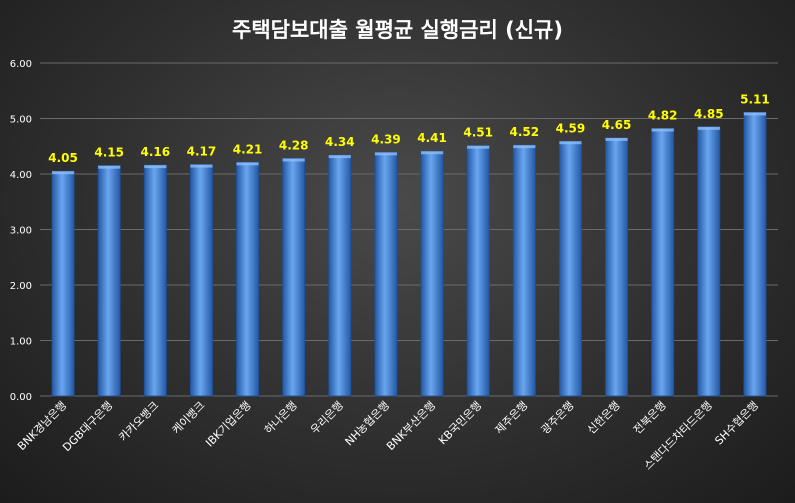 The image size is (795, 503). What do you see at coordinates (21, 120) in the screenshot?
I see `y-tick-label: 5.00` at bounding box center [21, 120].